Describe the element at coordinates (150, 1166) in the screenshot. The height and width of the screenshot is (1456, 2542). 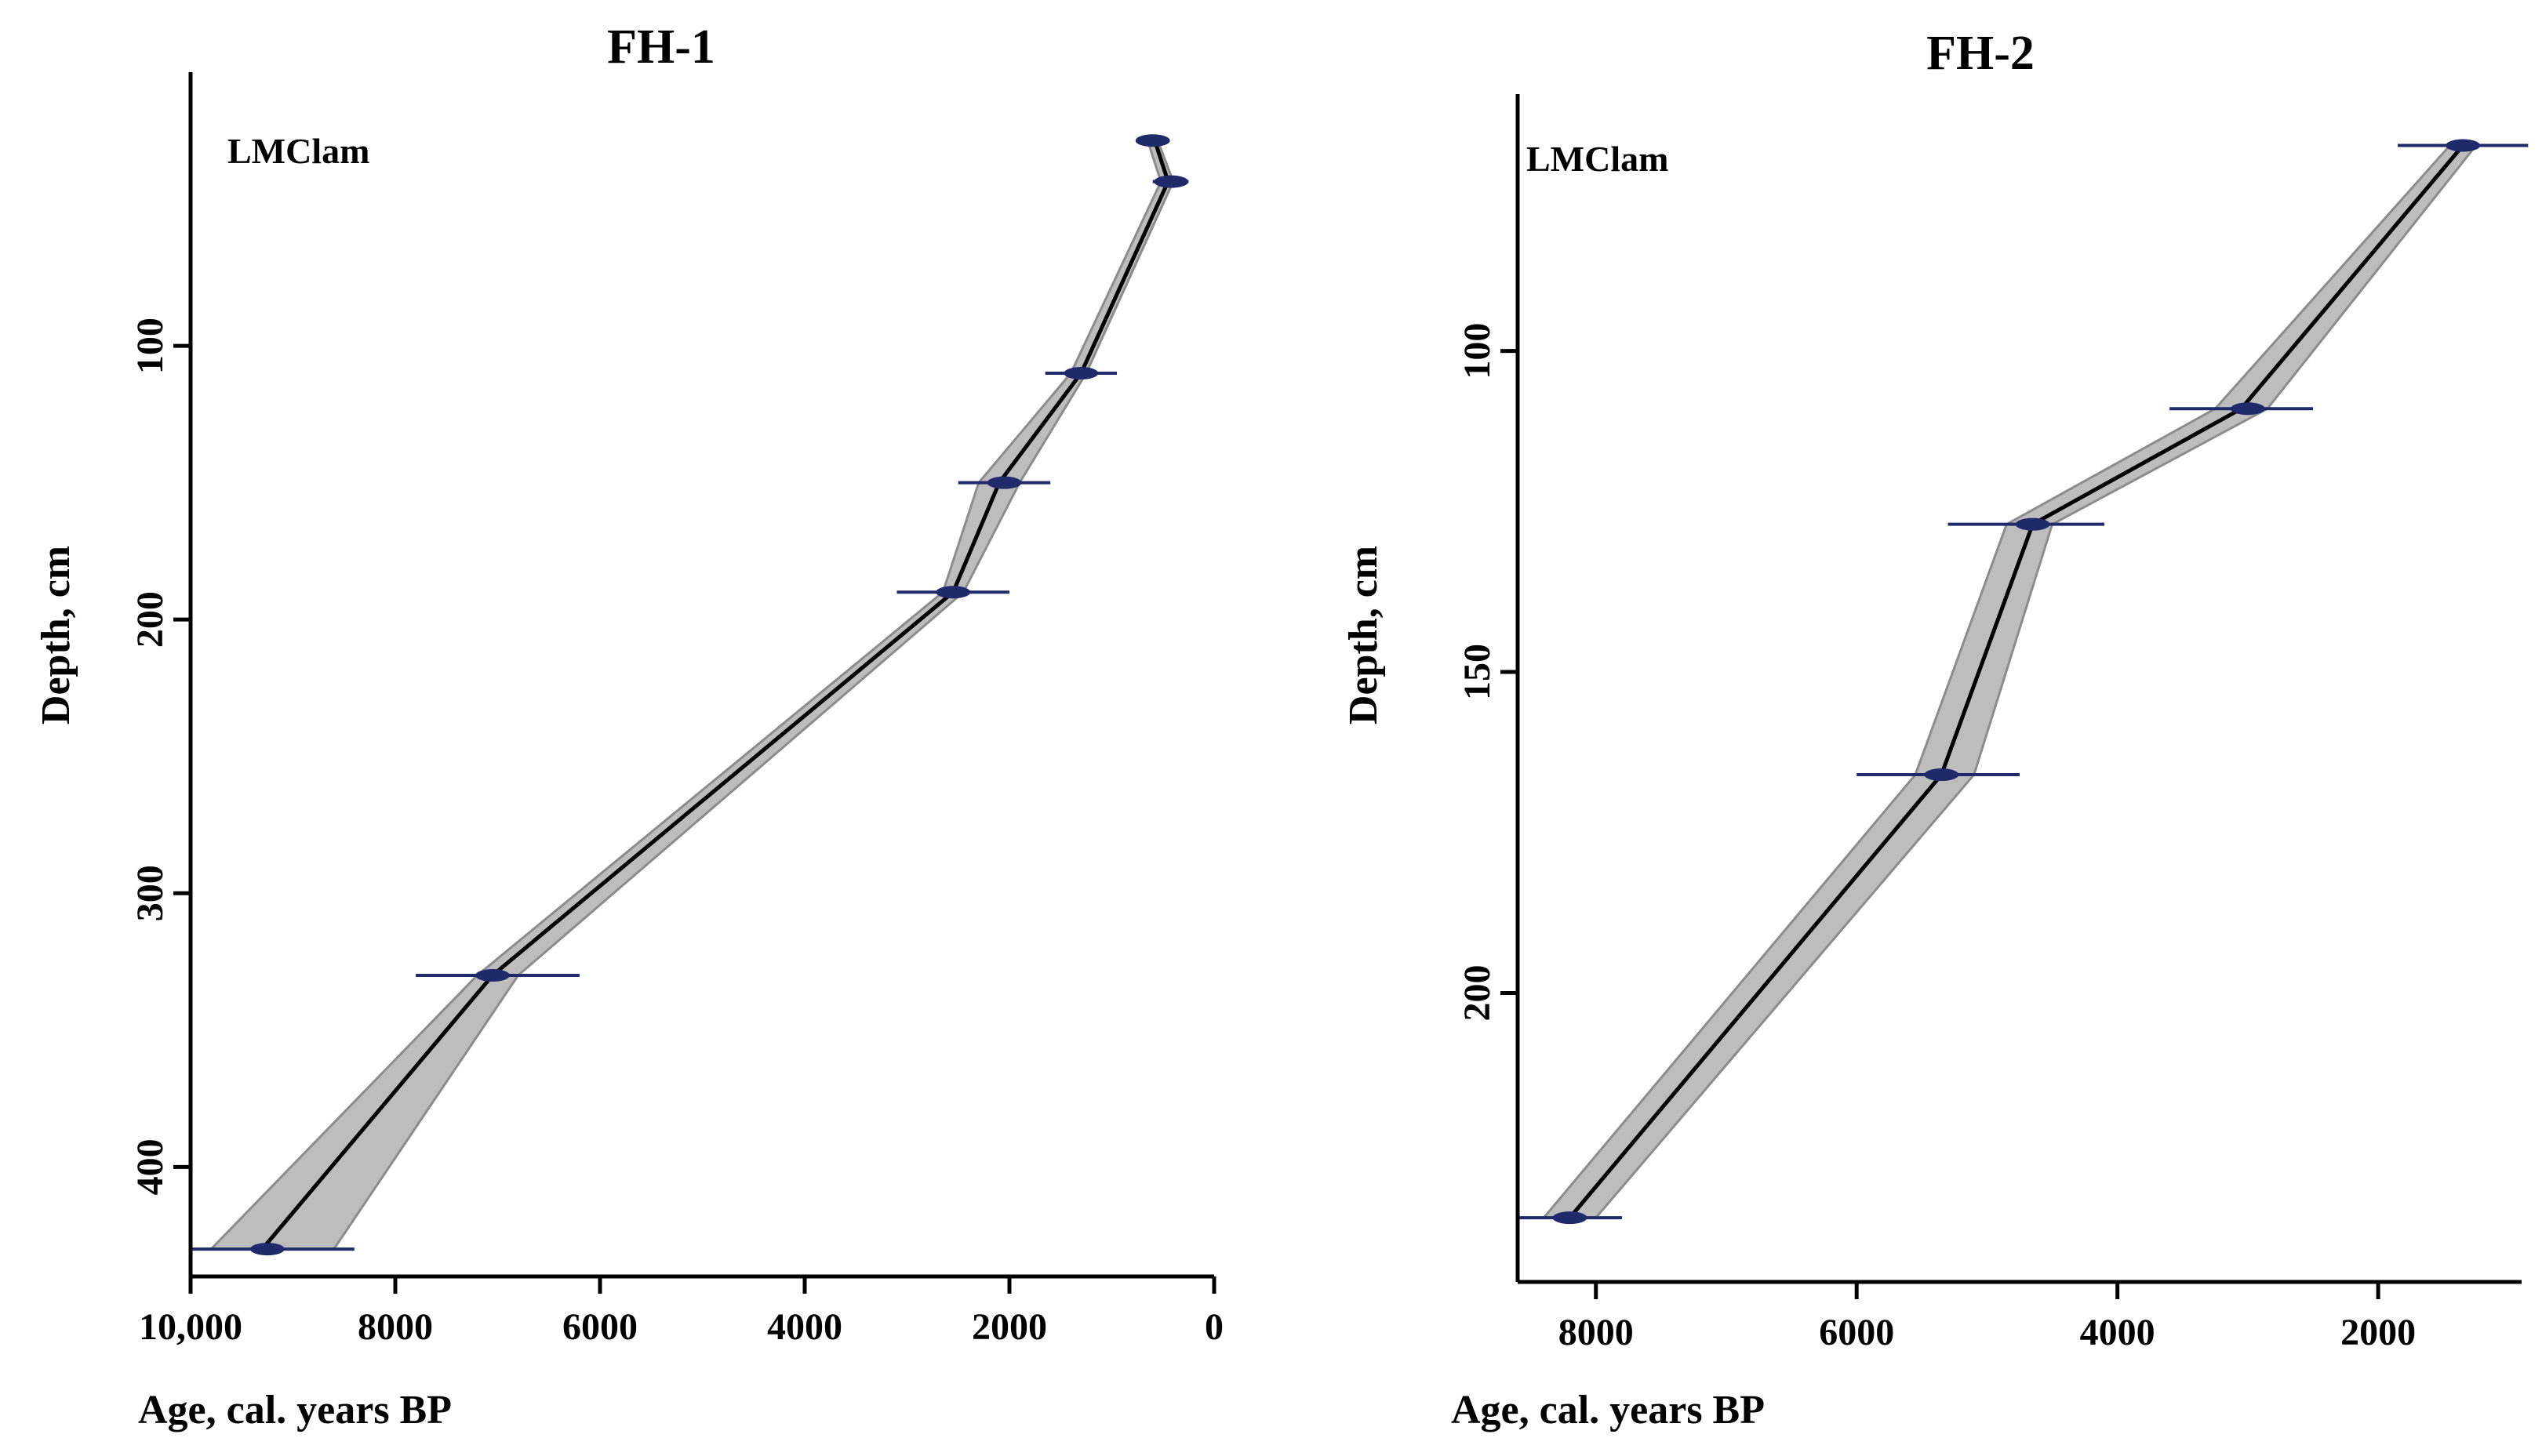
I see `y-tick-label: 400` at that location.